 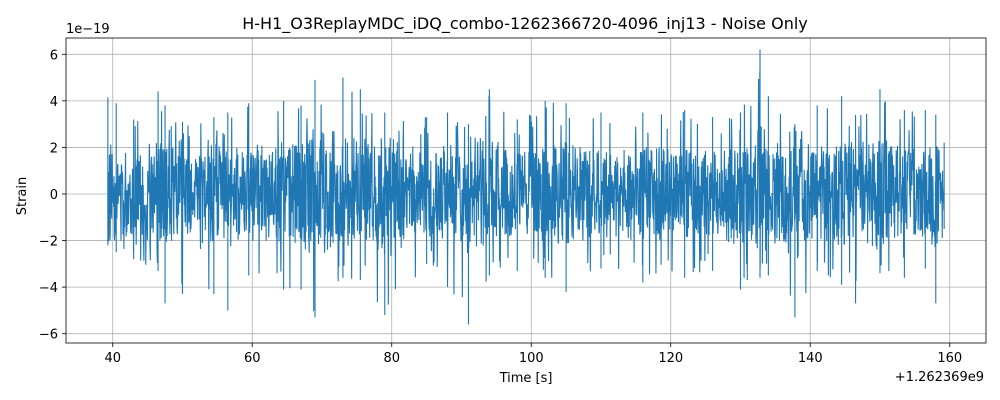 I want to click on x-tick-label: 140, so click(x=810, y=358).